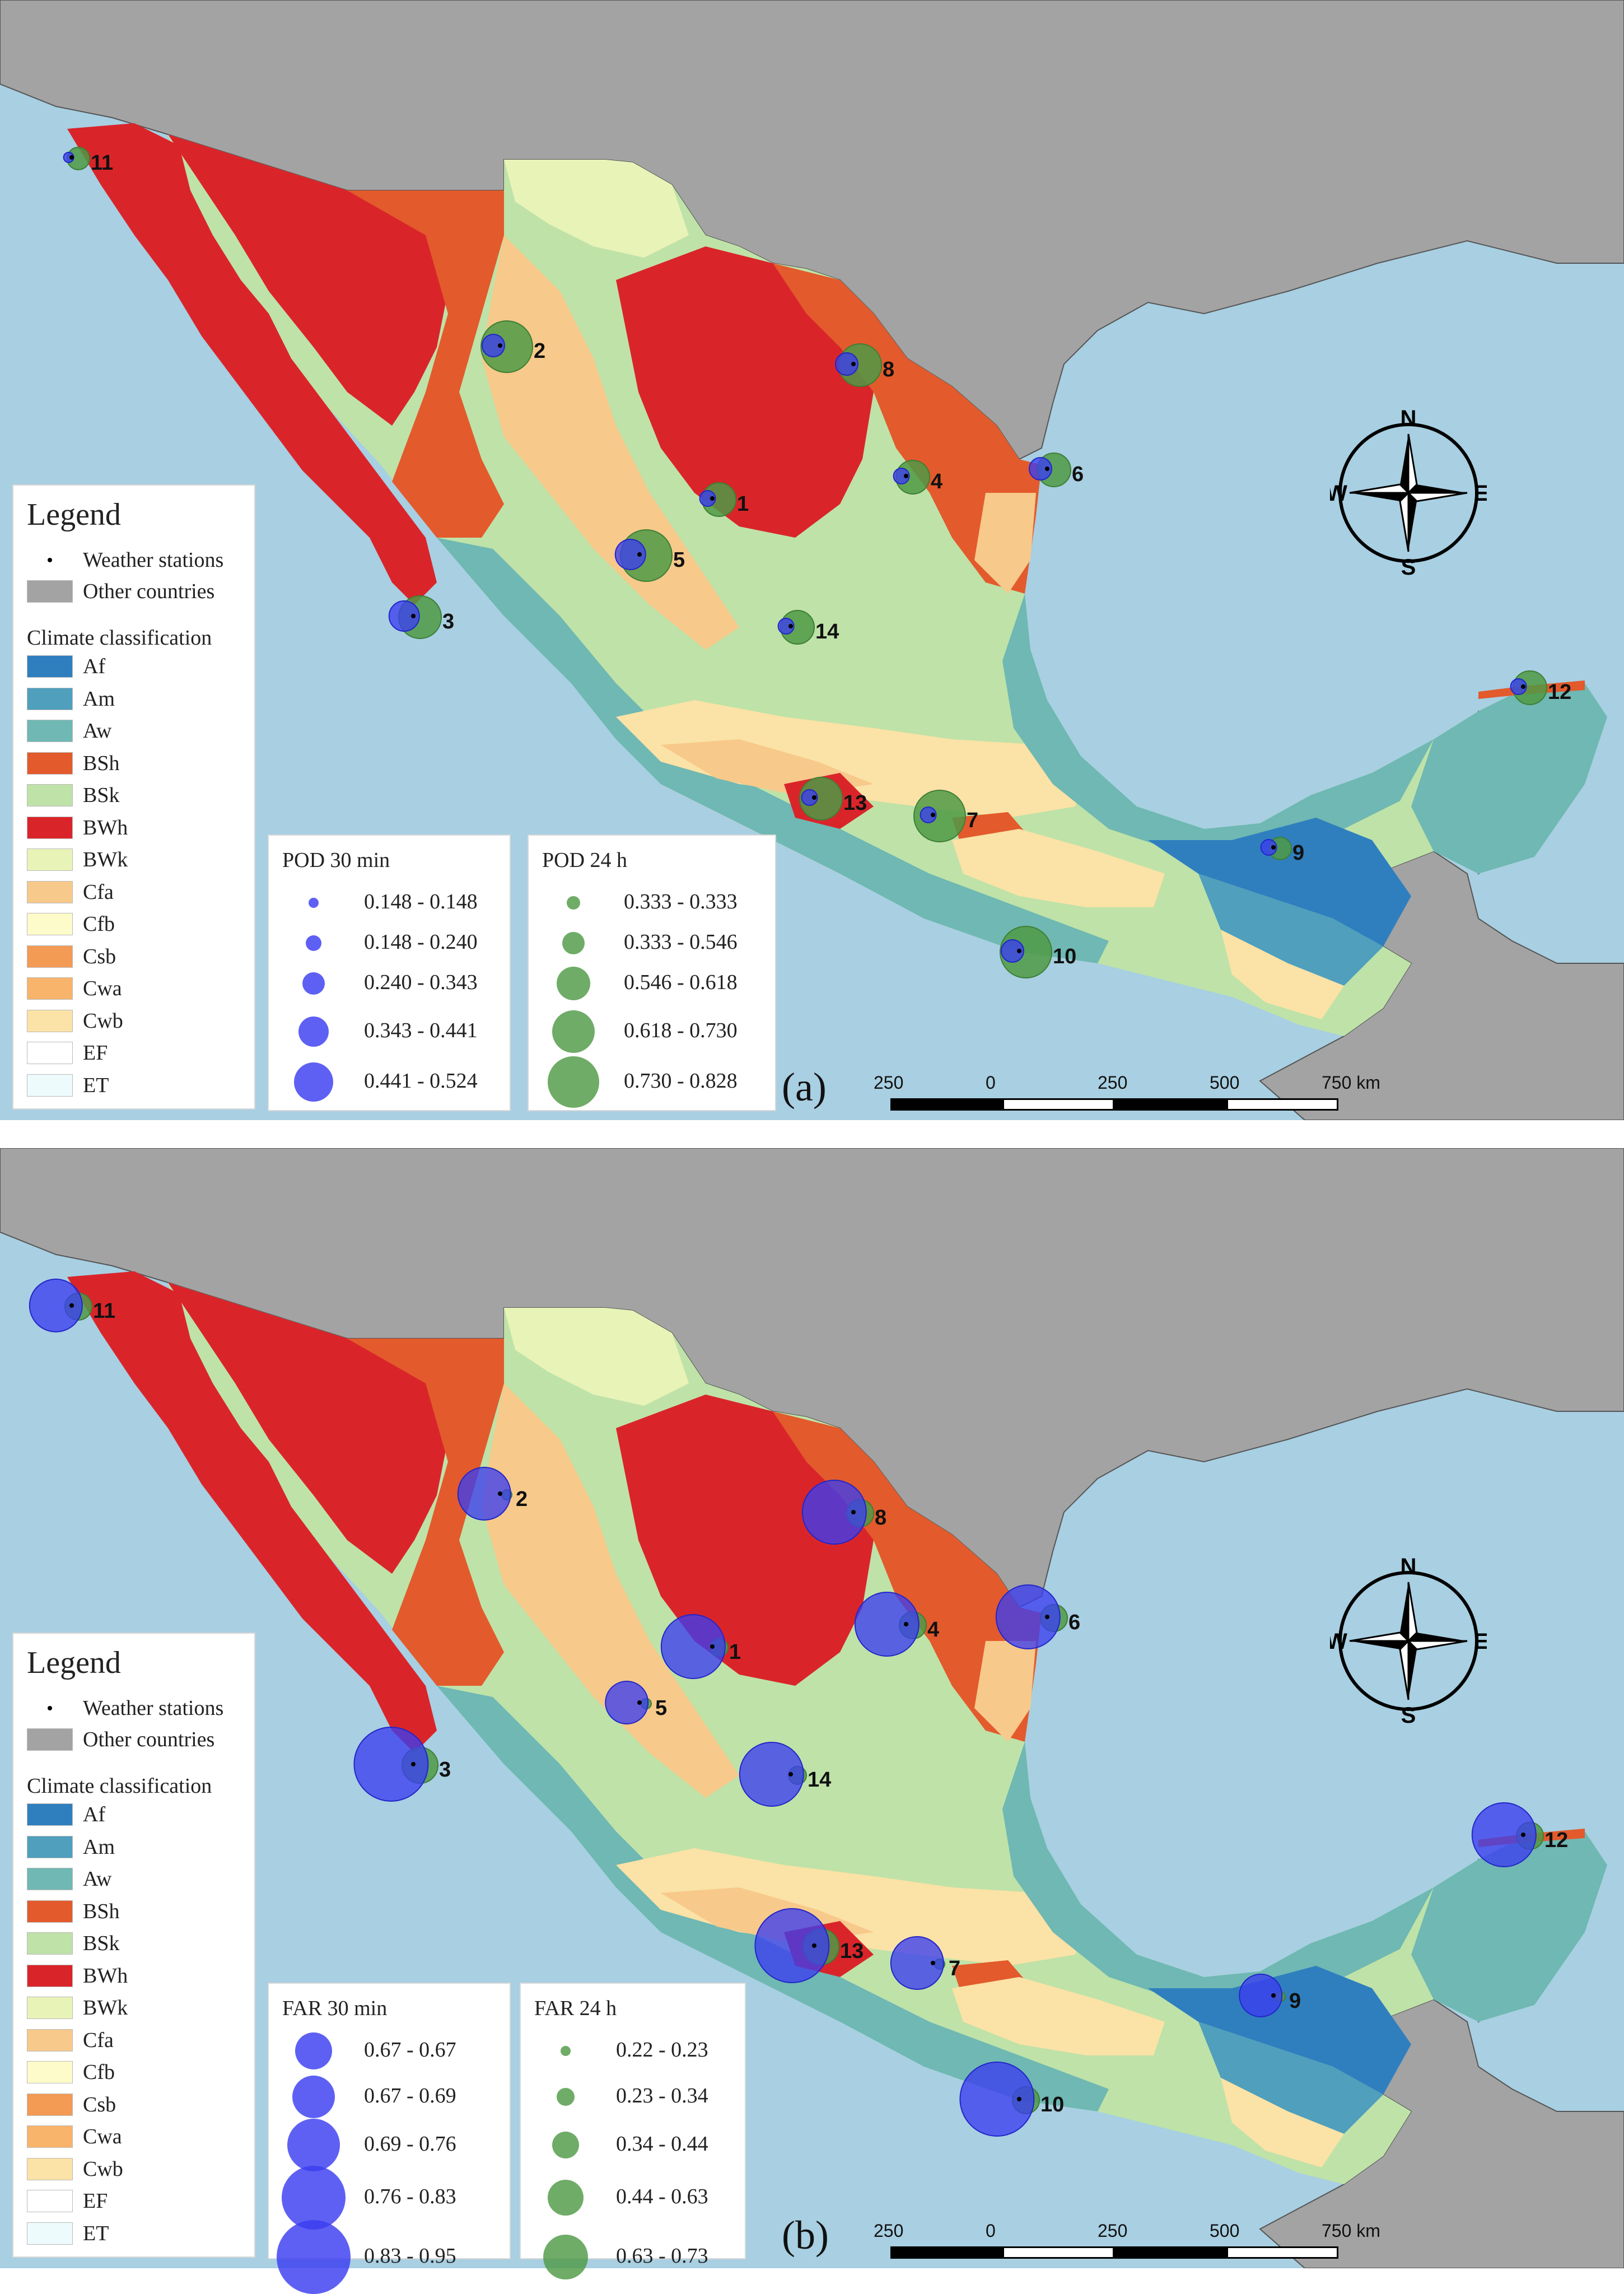 Image resolution: width=1624 pixels, height=2294 pixels. I want to click on climate-item-bwk: BWk, so click(77, 860).